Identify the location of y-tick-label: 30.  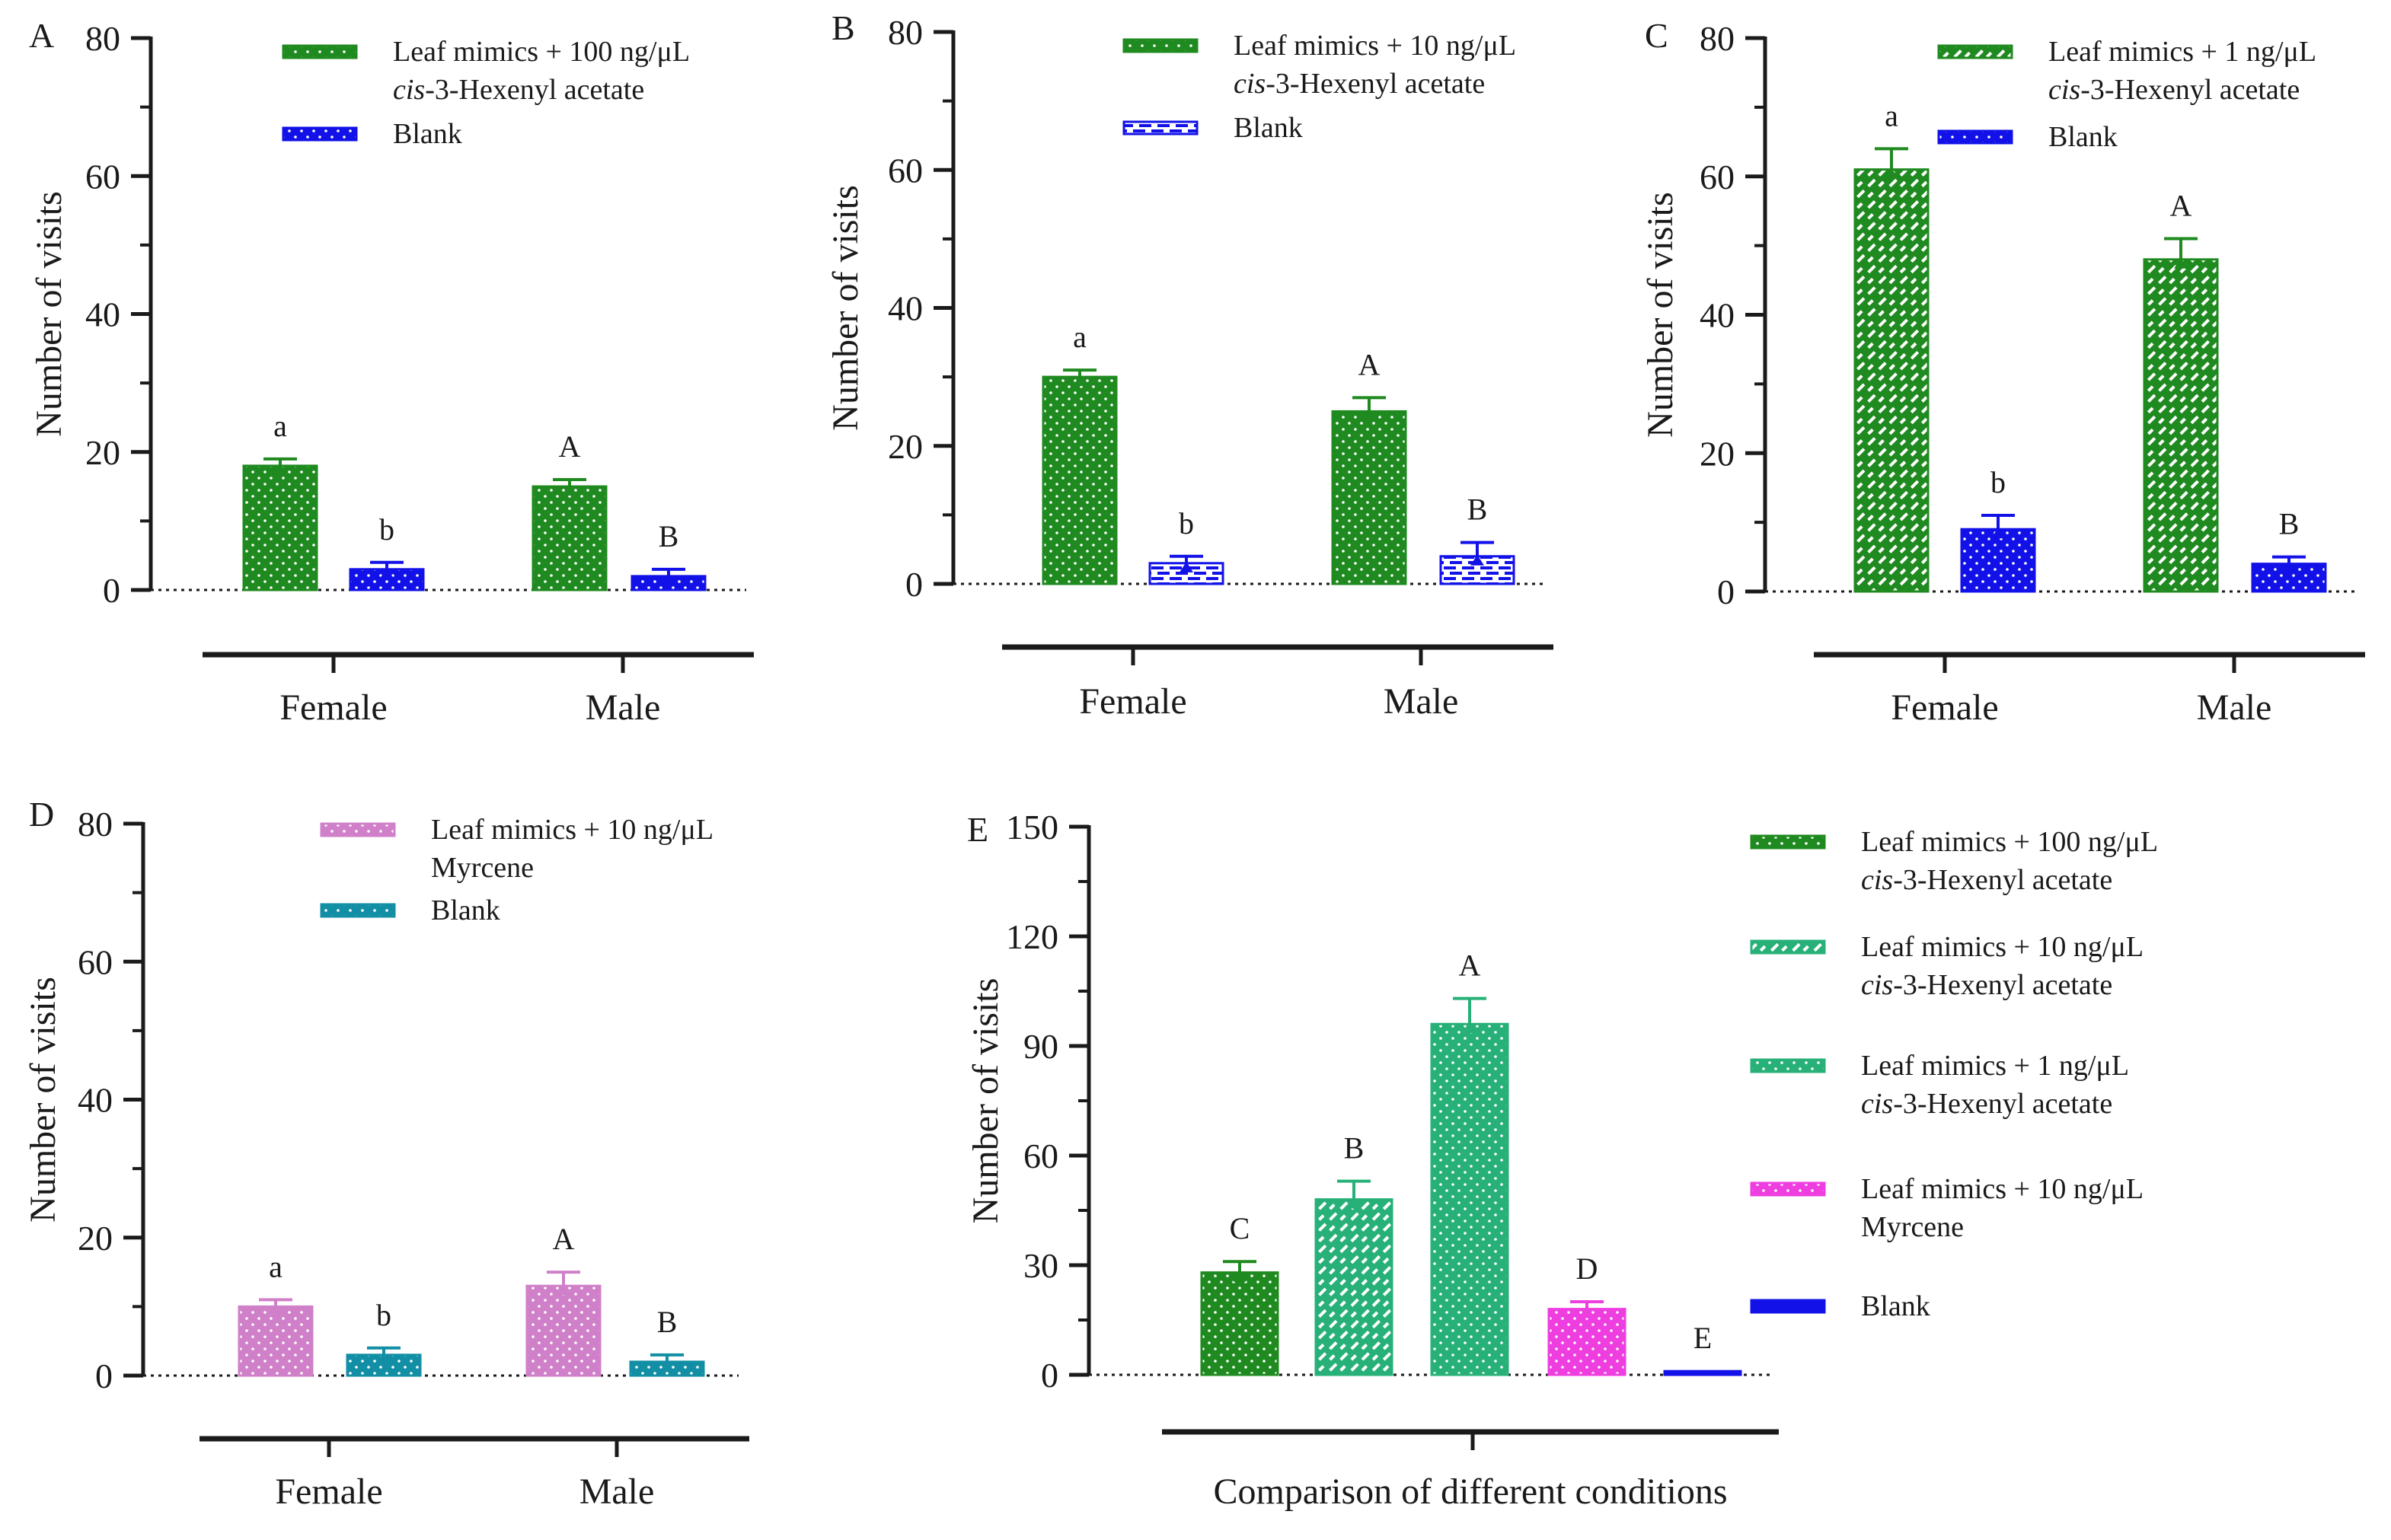
(1040, 1266).